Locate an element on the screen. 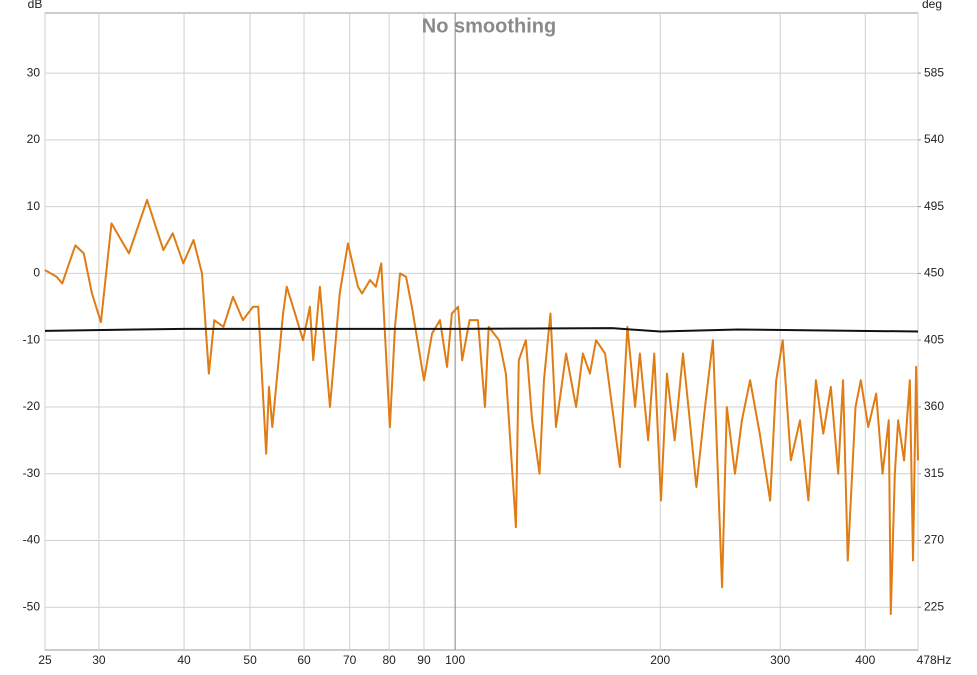 This screenshot has height=675, width=977. y2-tick-label: 315 is located at coordinates (934, 473).